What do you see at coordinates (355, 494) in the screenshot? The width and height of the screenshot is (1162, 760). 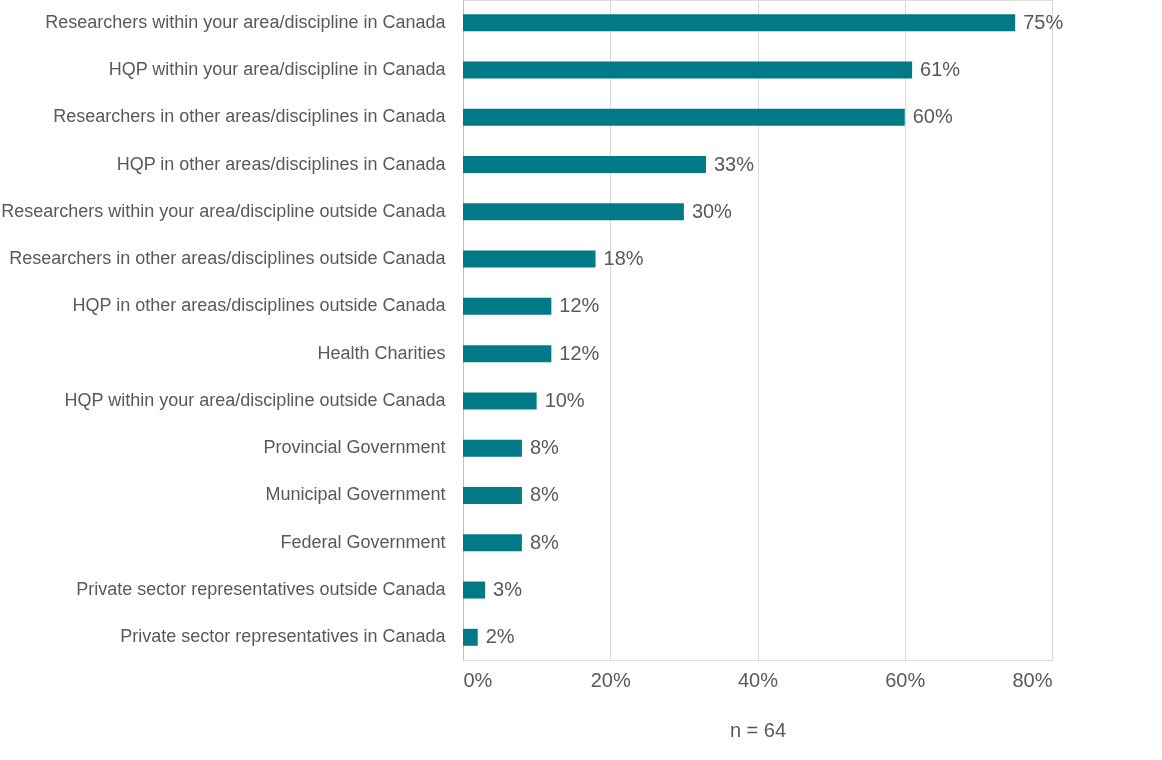 I see `y-tick-label: Municipal Government` at bounding box center [355, 494].